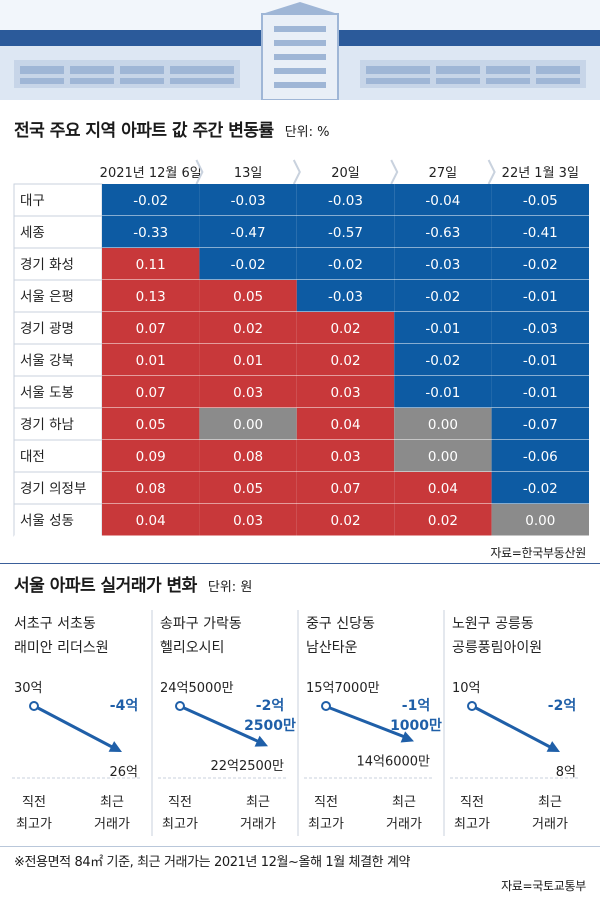 The height and width of the screenshot is (903, 600). I want to click on price-source: 자료=국토교통부, so click(543, 886).